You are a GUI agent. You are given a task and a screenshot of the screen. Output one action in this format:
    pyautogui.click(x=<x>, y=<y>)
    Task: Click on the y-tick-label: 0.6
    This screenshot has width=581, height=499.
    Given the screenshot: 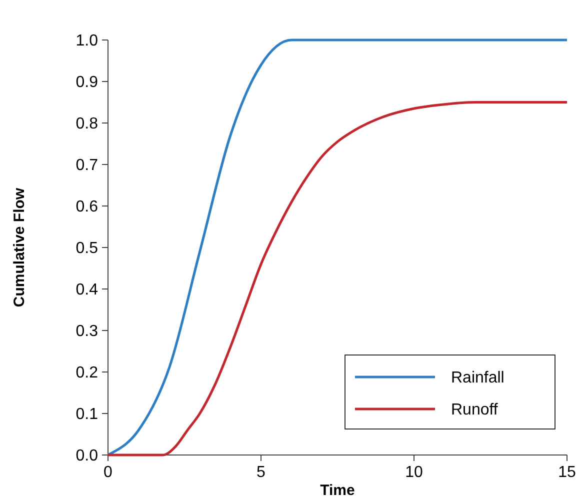 What is the action you would take?
    pyautogui.click(x=87, y=207)
    